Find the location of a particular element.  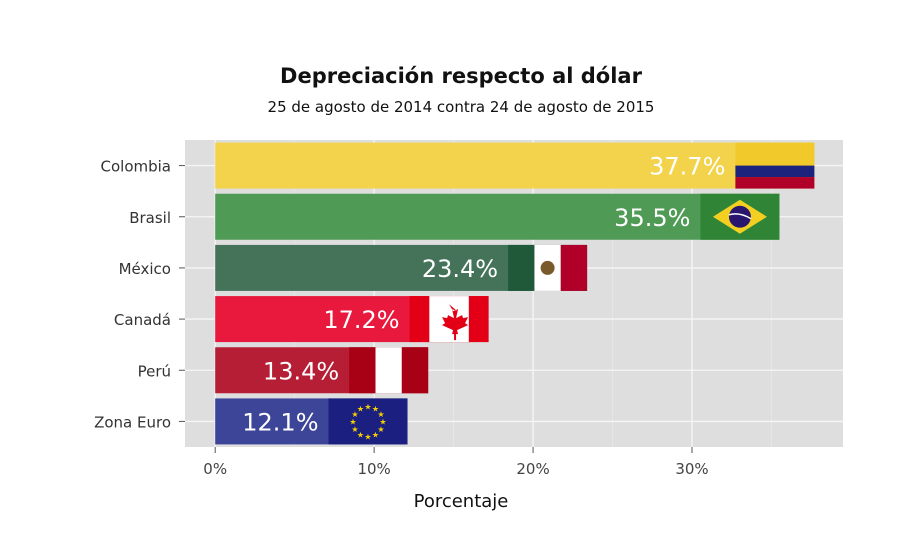

data-label: 37.7% is located at coordinates (687, 167).